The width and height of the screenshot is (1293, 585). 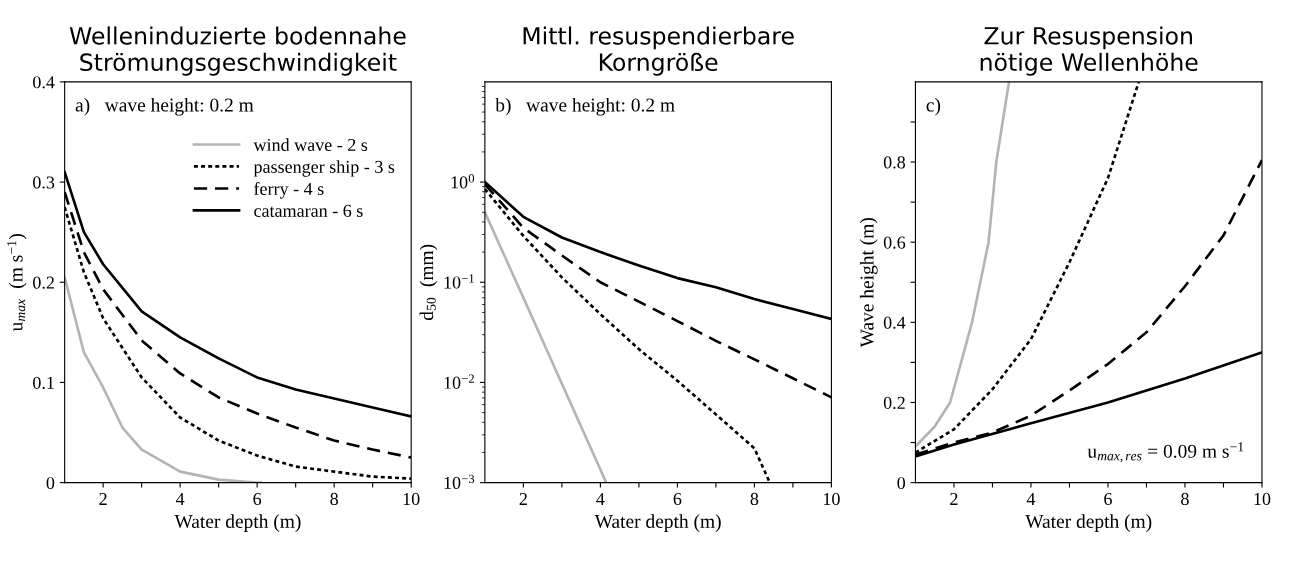 What do you see at coordinates (868, 283) in the screenshot?
I see `y-axis-title: Wave height (m)` at bounding box center [868, 283].